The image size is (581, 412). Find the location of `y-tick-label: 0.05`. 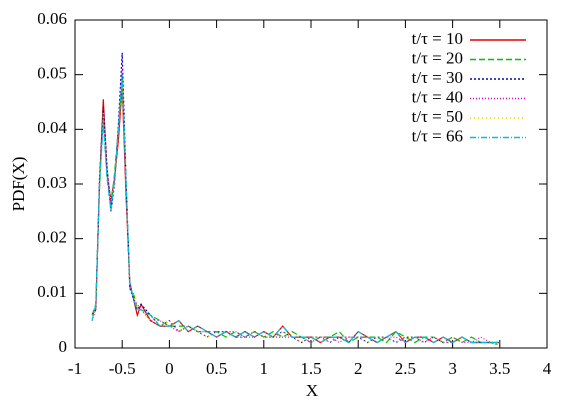

y-tick-label: 0.05 is located at coordinates (52, 73).